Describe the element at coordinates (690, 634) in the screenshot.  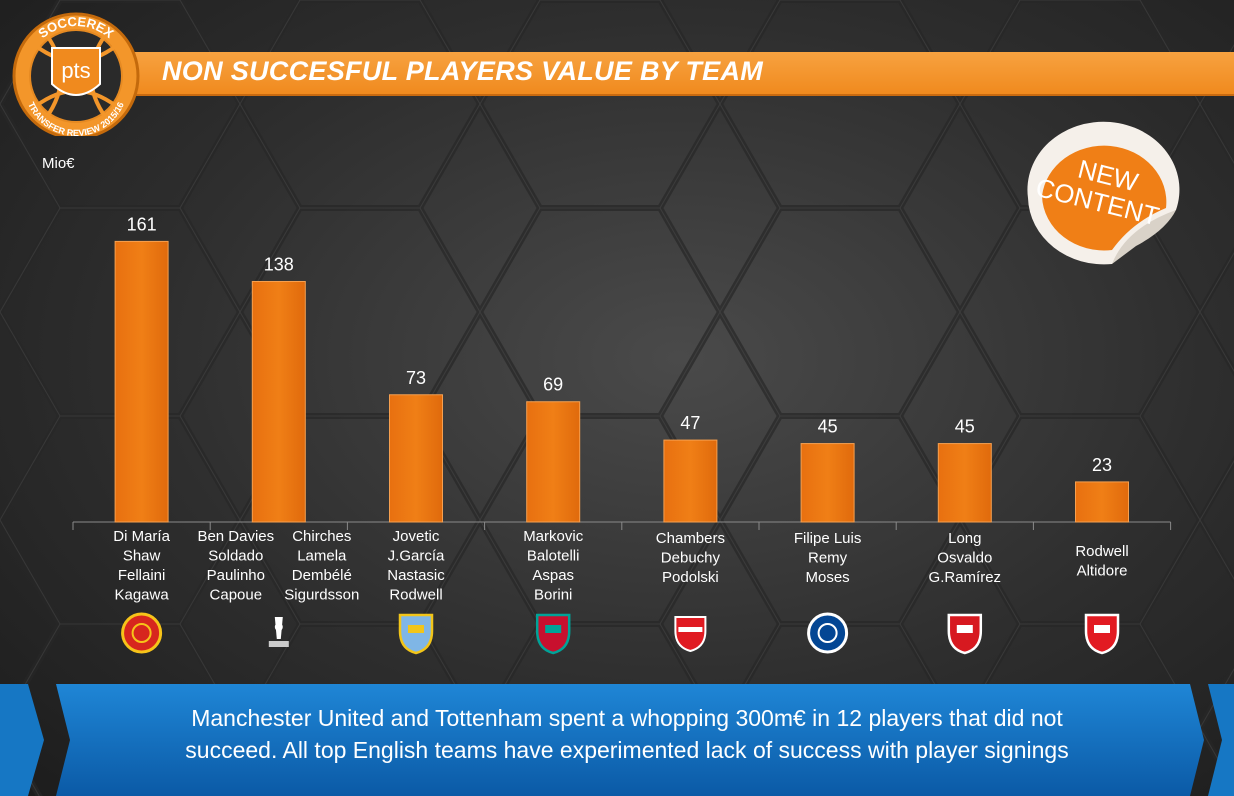
I see `arsenal-crest-icon` at that location.